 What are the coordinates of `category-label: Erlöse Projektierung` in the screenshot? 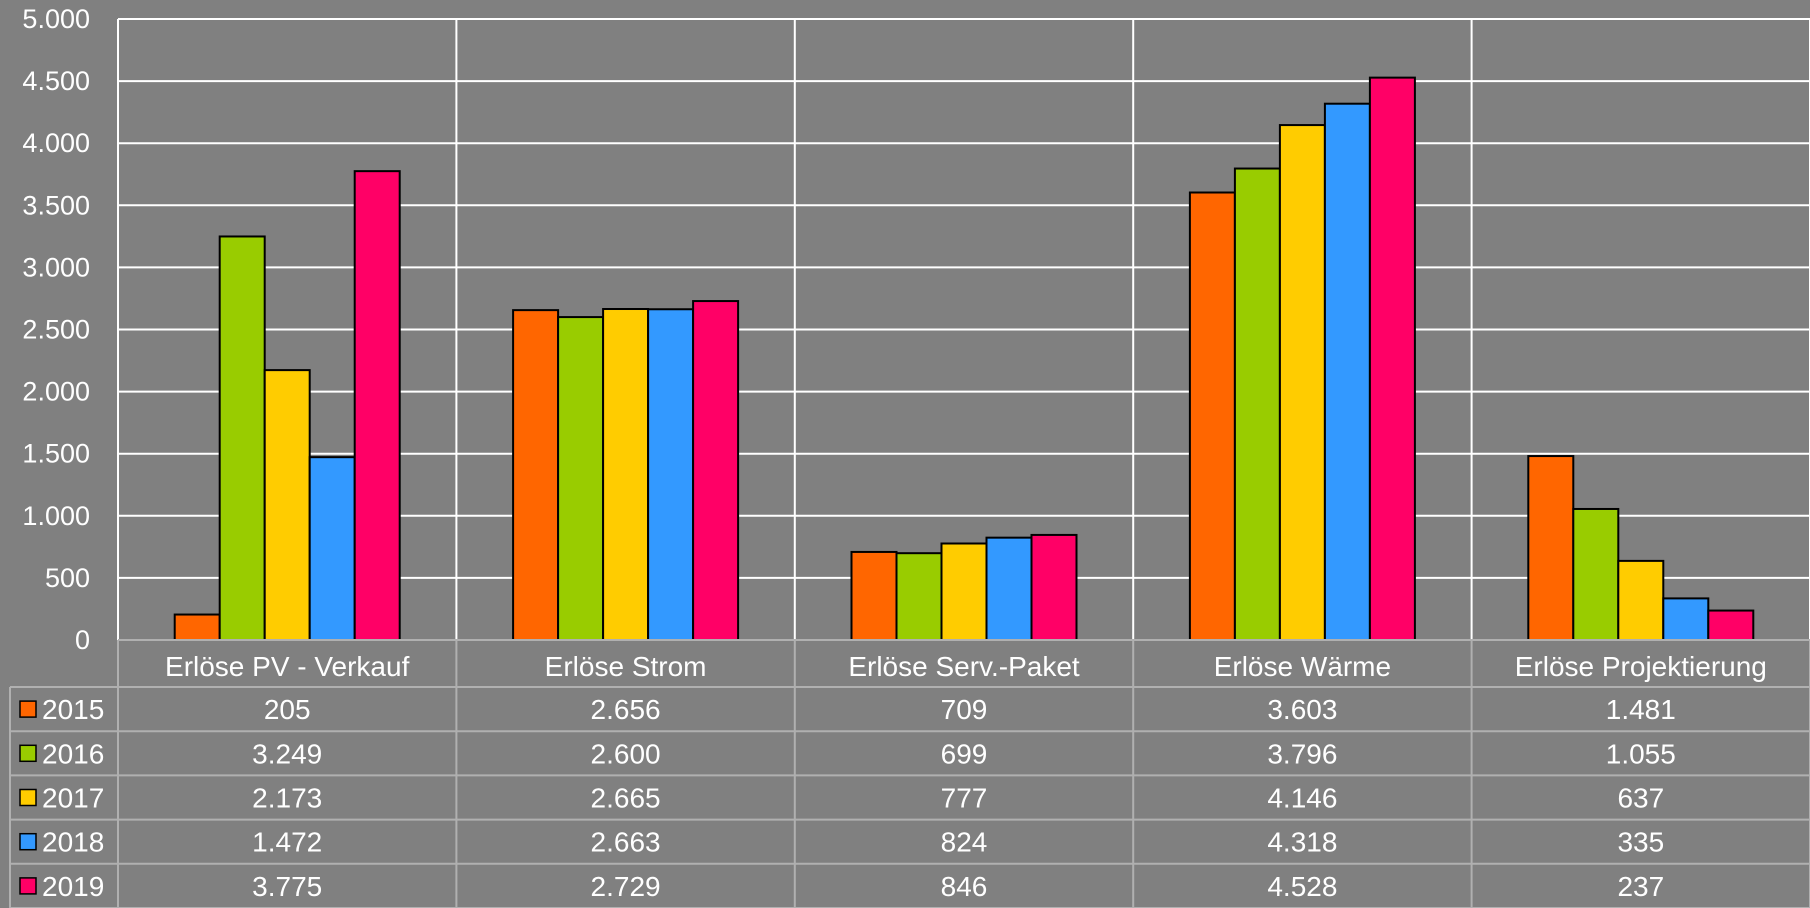 It's located at (1641, 666).